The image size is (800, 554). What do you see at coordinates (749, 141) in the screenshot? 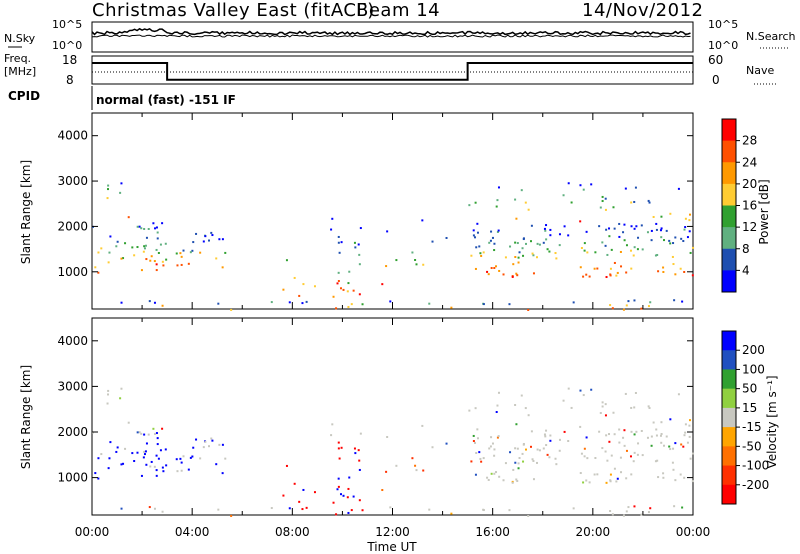
I see `colorbar-tick-label: 28` at bounding box center [749, 141].